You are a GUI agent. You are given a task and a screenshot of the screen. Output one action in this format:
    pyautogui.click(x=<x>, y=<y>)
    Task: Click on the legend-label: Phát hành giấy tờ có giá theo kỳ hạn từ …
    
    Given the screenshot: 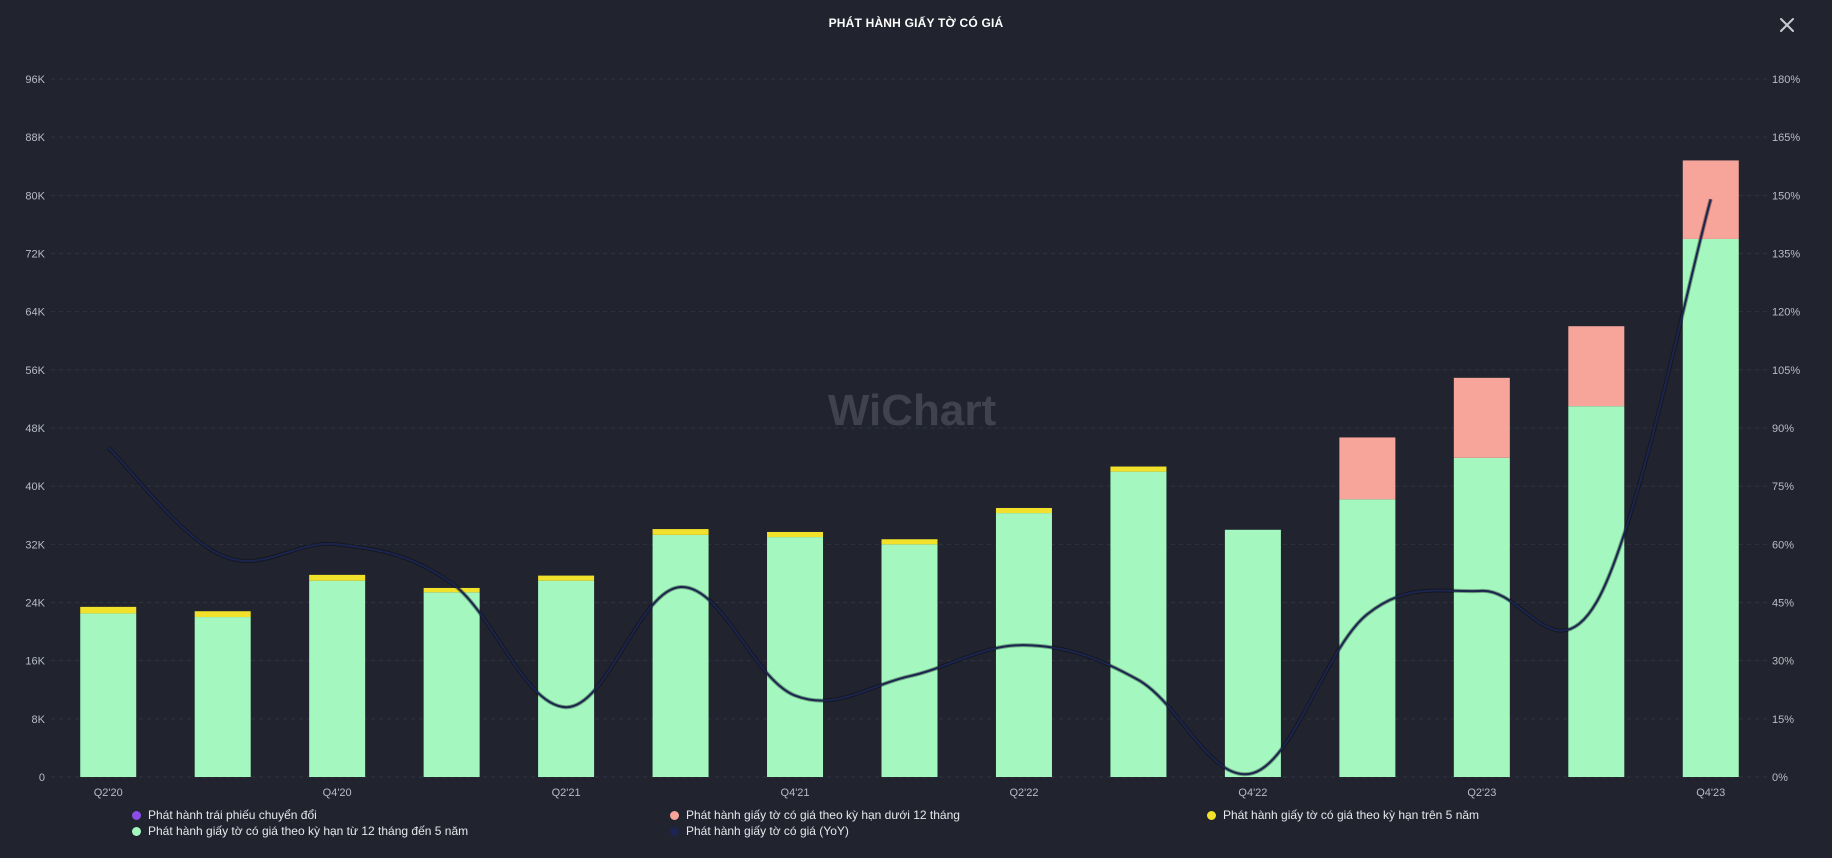 What is the action you would take?
    pyautogui.click(x=308, y=831)
    